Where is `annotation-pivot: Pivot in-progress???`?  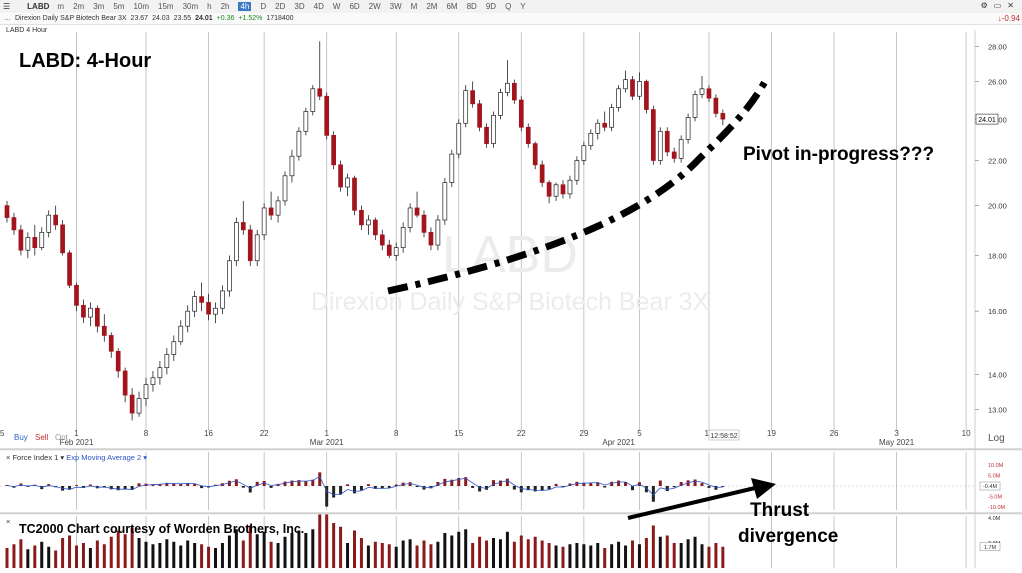
annotation-pivot: Pivot in-progress??? is located at coordinates (838, 154).